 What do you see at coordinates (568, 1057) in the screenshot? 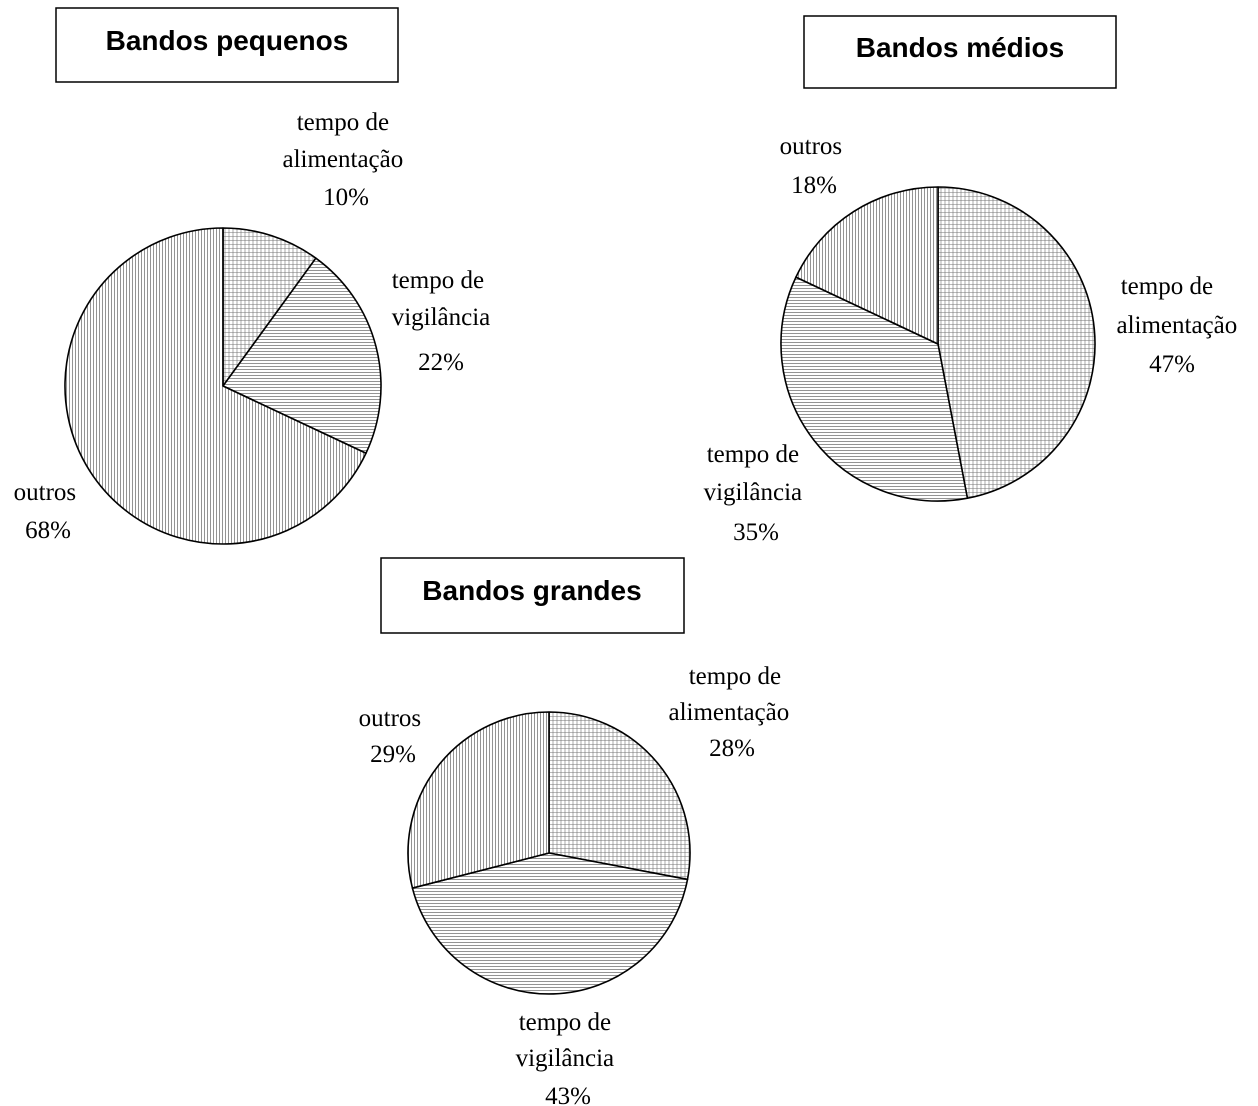
I see `slice-label: tempo de vigilância 43%` at bounding box center [568, 1057].